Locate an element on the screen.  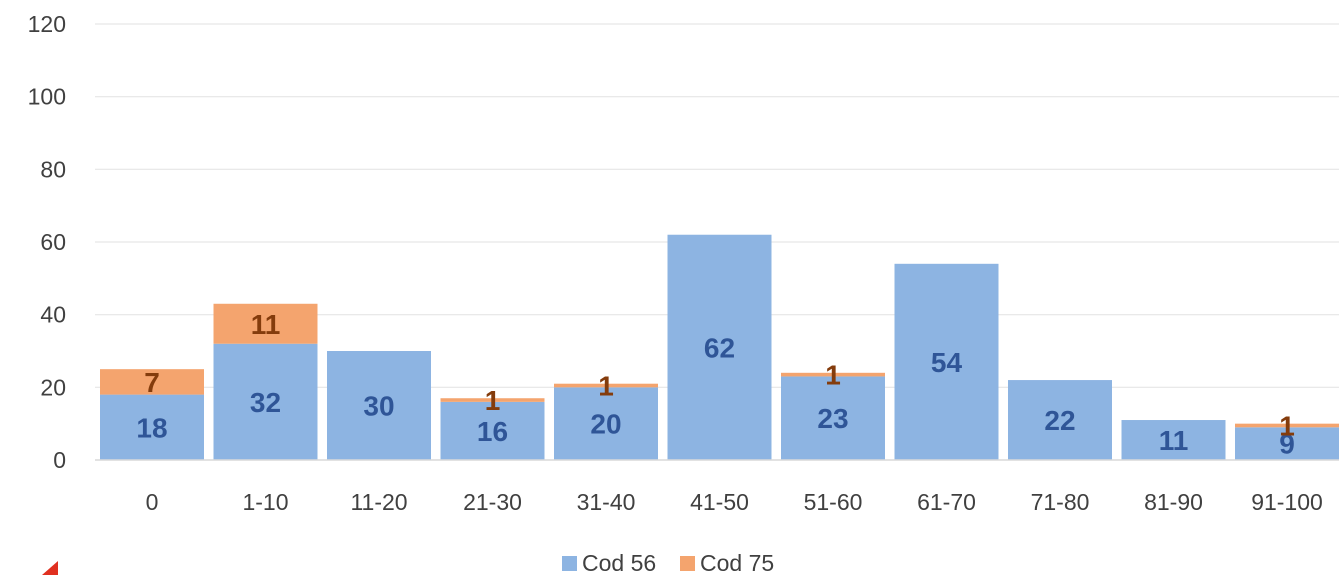
x-tick-label: 11-20 is located at coordinates (378, 502).